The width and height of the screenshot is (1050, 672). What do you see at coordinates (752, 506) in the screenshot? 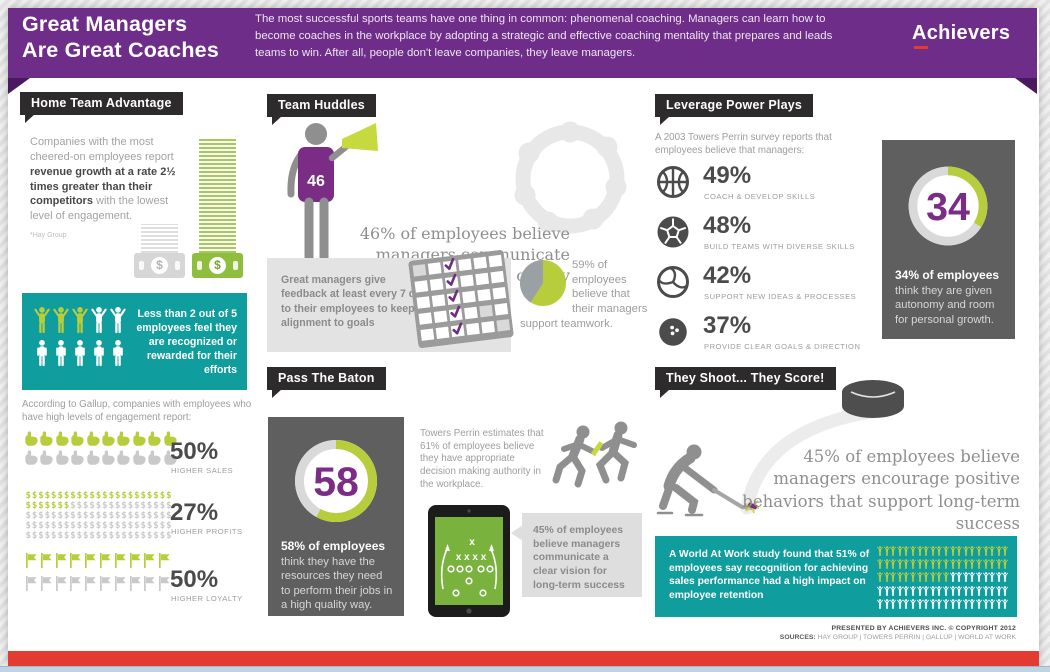
I see `puck-impact-spark-icon` at bounding box center [752, 506].